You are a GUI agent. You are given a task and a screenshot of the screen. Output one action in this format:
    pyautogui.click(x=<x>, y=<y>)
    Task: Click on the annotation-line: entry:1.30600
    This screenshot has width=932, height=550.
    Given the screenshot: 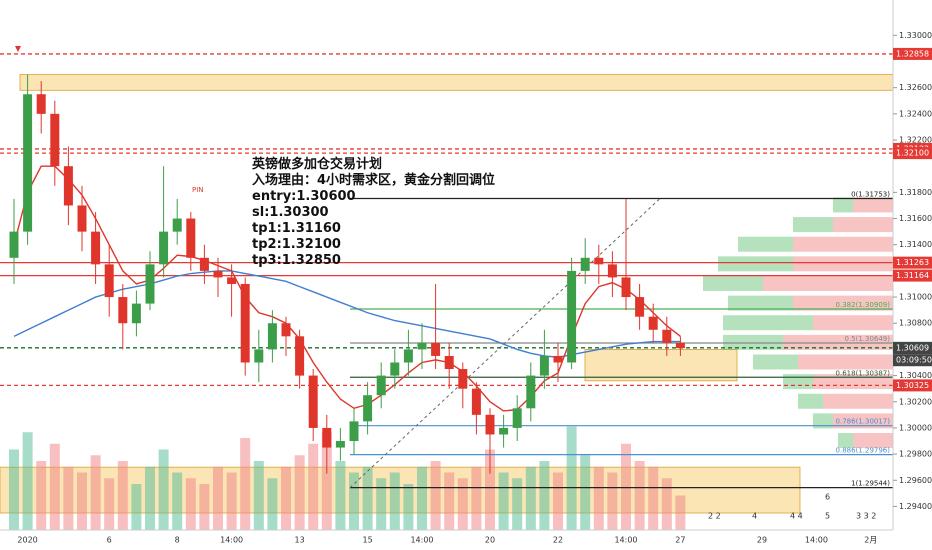 What is the action you would take?
    pyautogui.click(x=304, y=196)
    